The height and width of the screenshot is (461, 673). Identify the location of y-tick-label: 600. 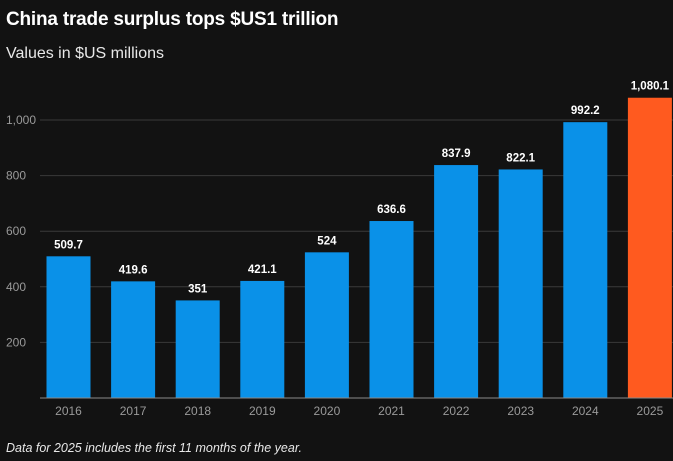
(16, 231).